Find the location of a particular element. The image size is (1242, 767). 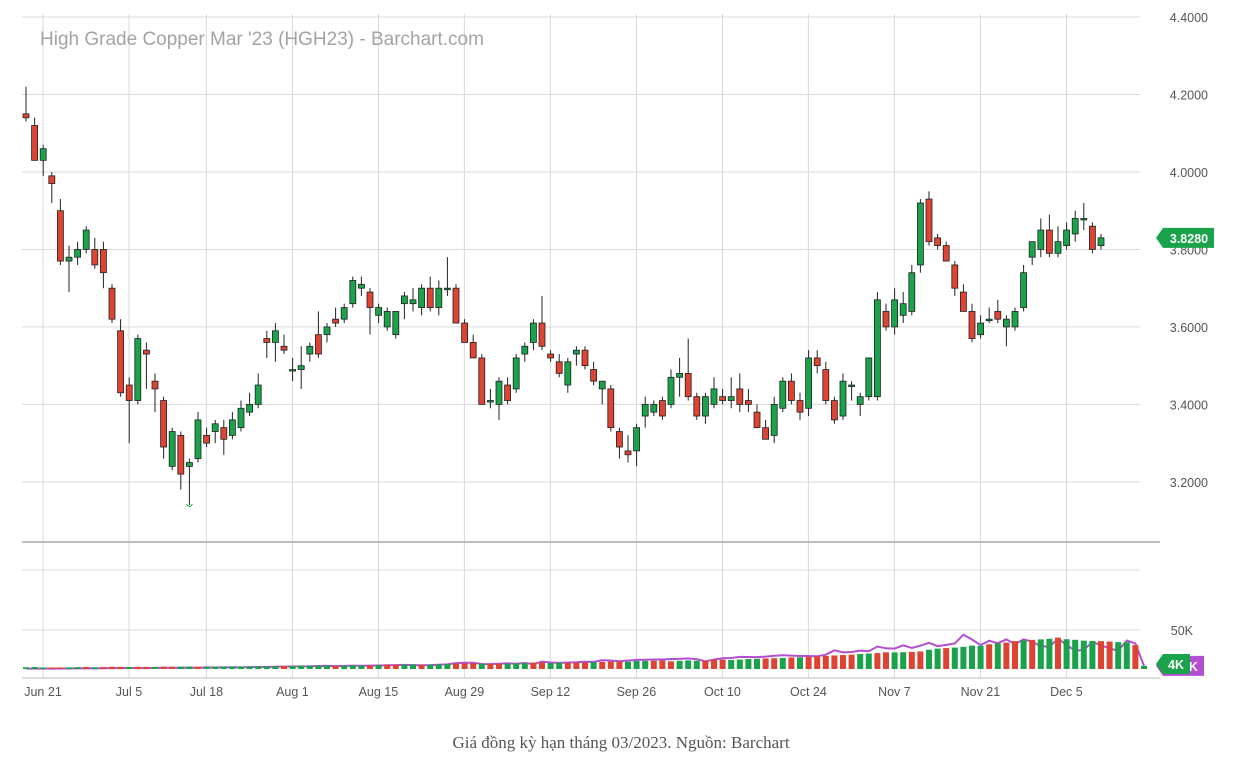

x-tick-label: Jun 21 is located at coordinates (43, 692).